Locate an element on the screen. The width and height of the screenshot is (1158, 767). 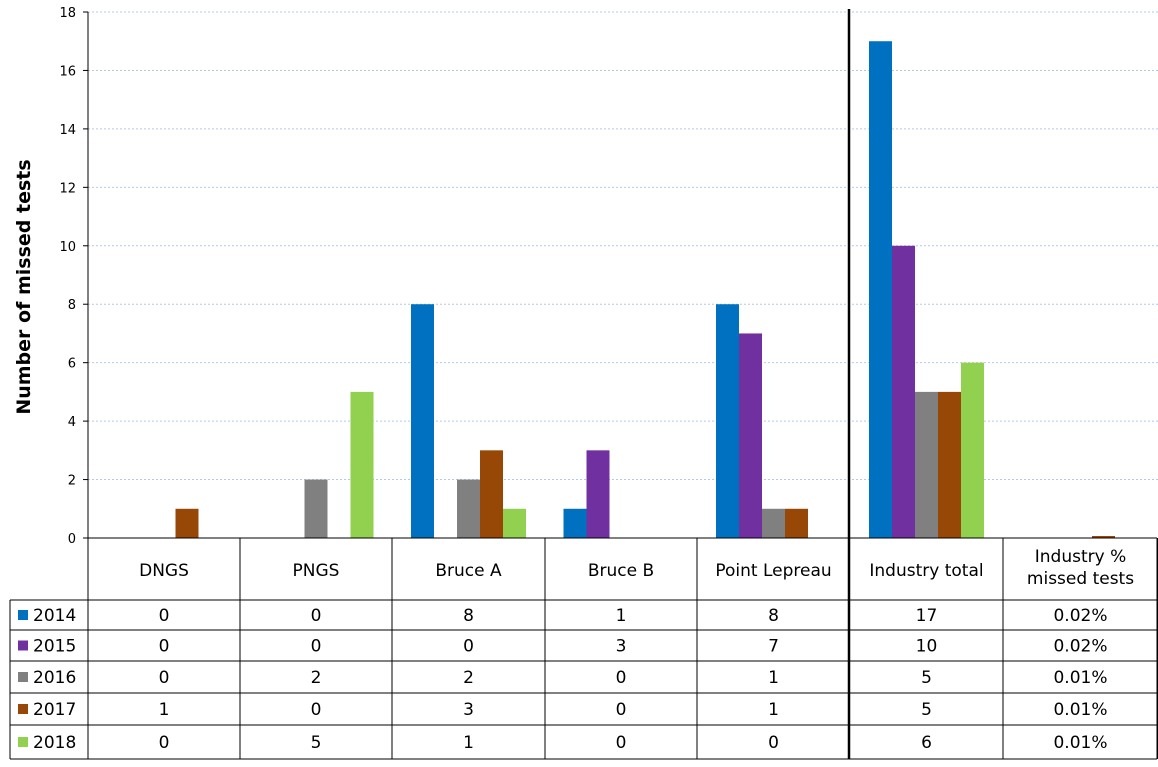
category-label-point-lepreau: Point Lepreau is located at coordinates (773, 571).